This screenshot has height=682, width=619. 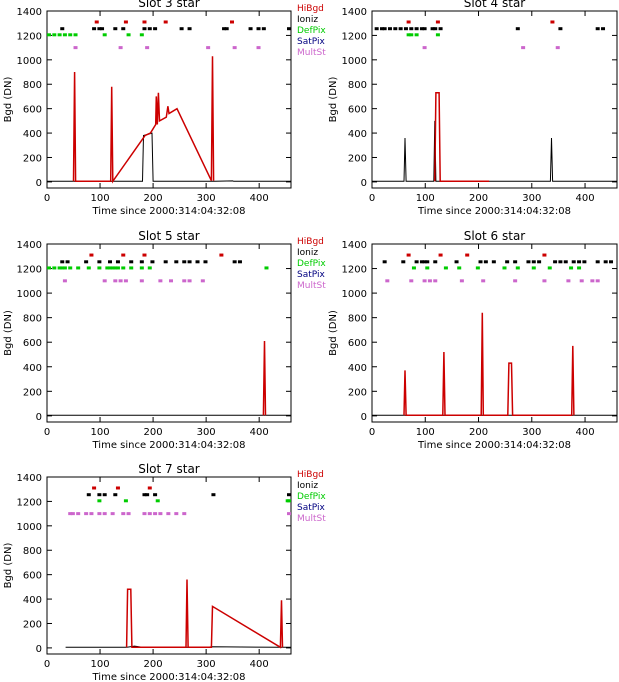 What do you see at coordinates (354, 245) in the screenshot?
I see `y-tick-label: 1400` at bounding box center [354, 245].